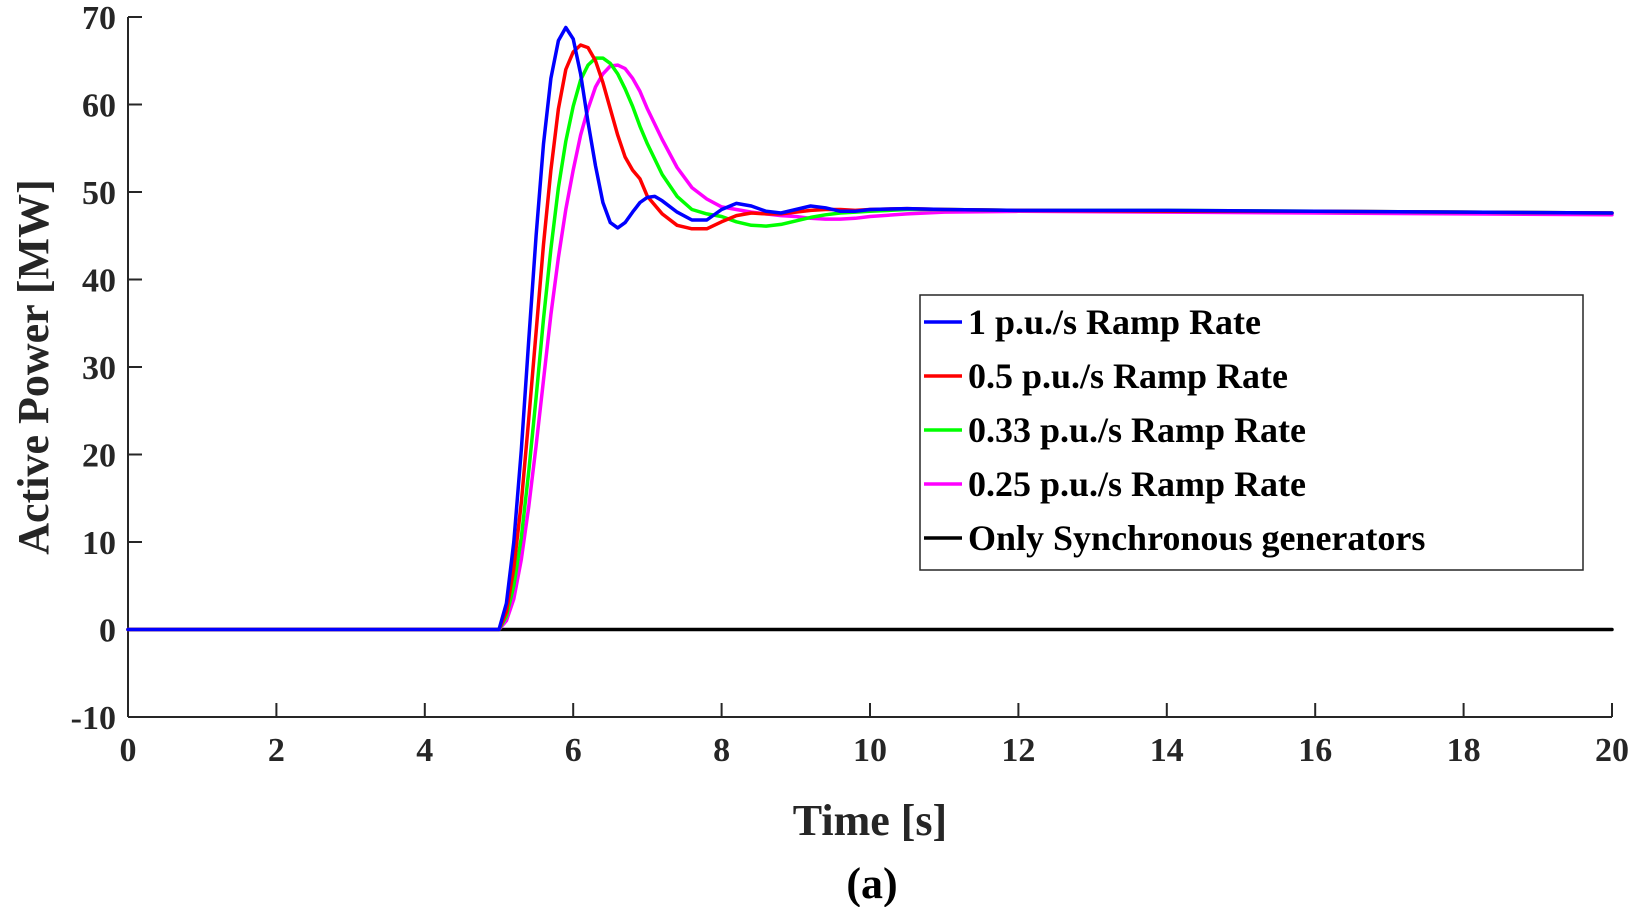 This screenshot has width=1639, height=907. What do you see at coordinates (1137, 484) in the screenshot?
I see `legend-entry: 0.25 p.u./s Ramp Rate` at bounding box center [1137, 484].